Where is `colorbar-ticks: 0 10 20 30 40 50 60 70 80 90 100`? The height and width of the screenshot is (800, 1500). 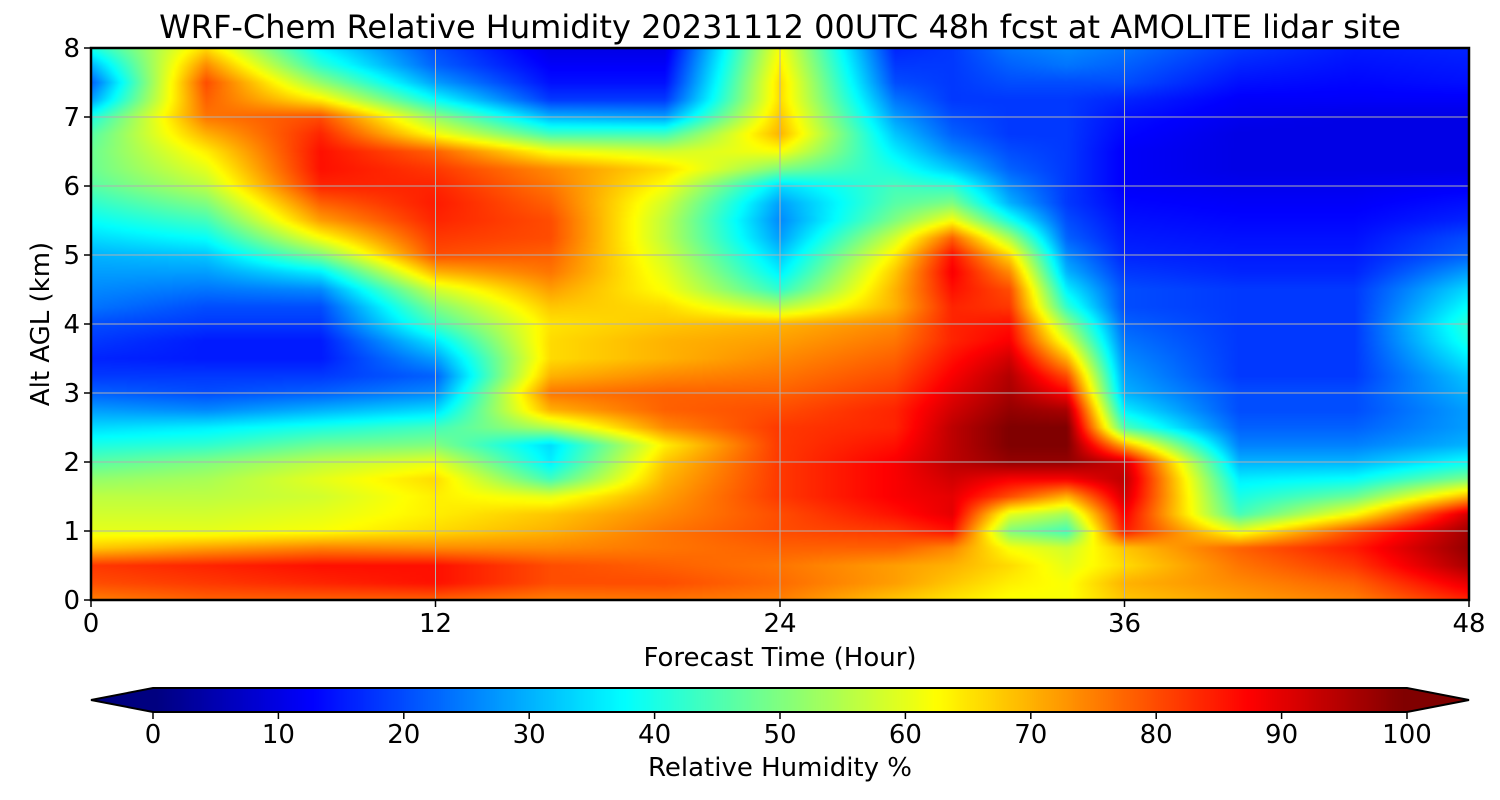 colorbar-ticks: 0 10 20 30 40 50 60 70 80 90 100 is located at coordinates (788, 731).